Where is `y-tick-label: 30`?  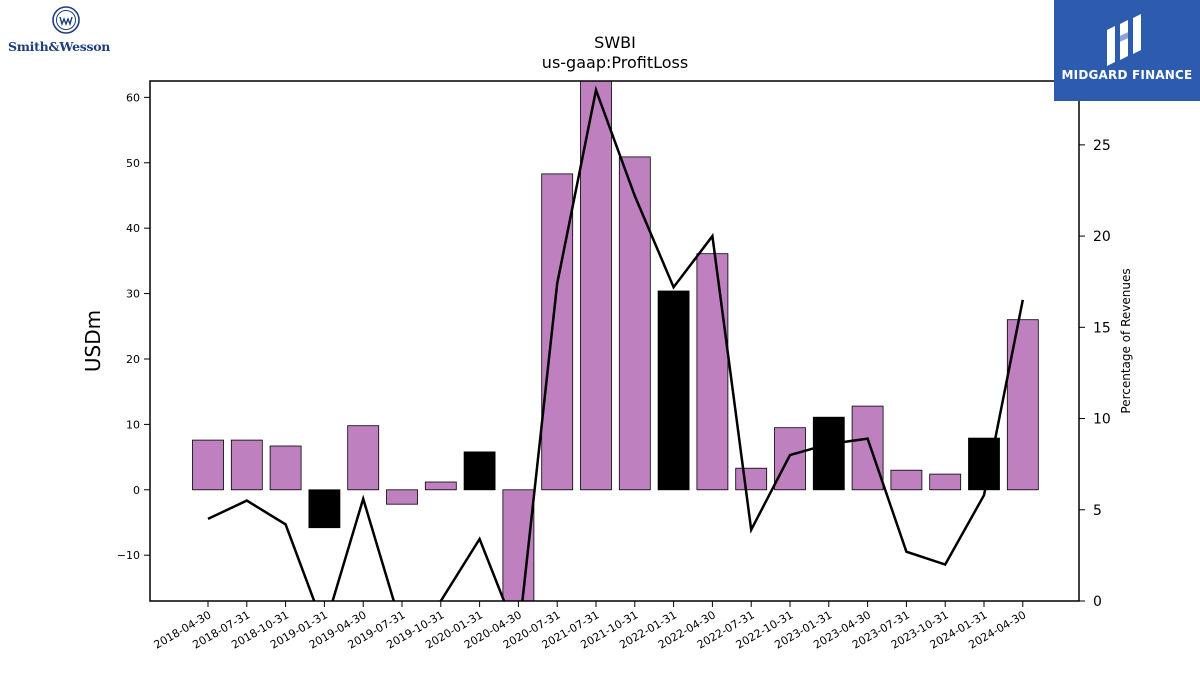 y-tick-label: 30 is located at coordinates (133, 294).